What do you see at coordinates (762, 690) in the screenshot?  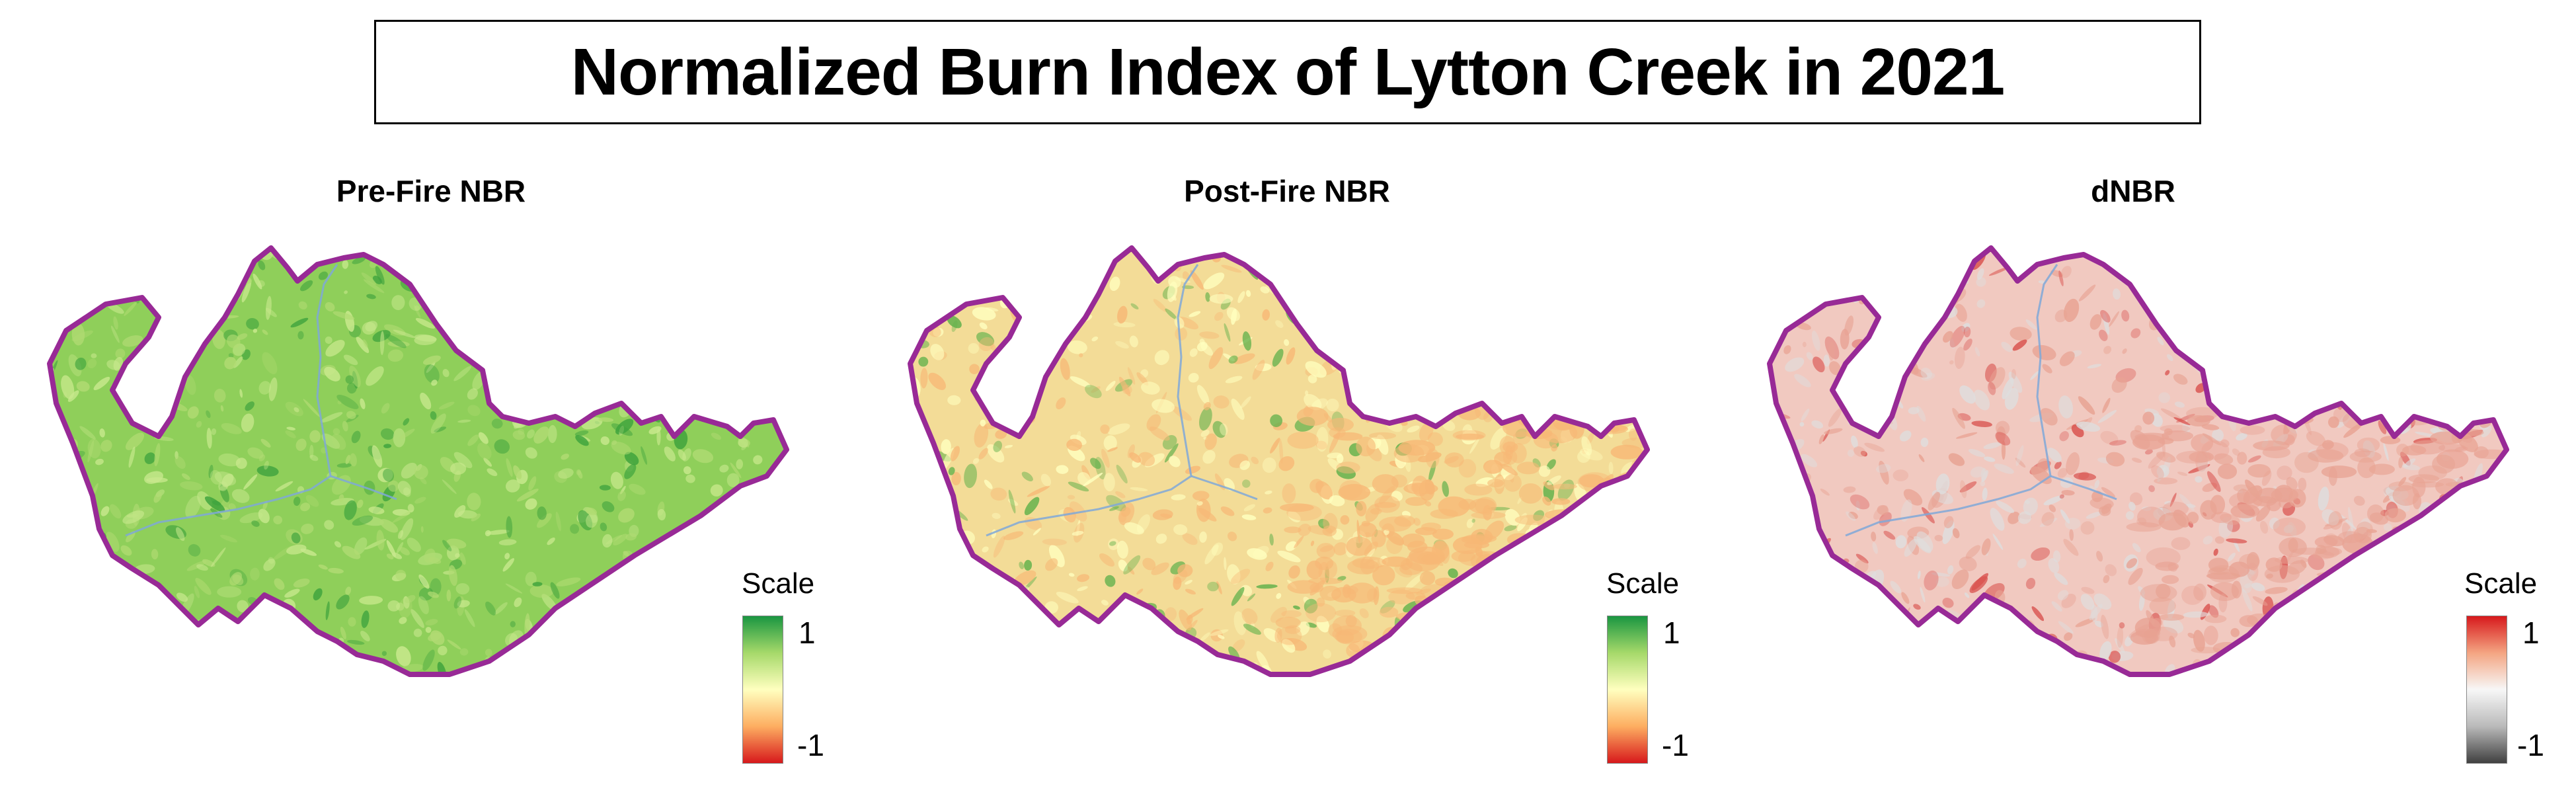 I see `legend-colorbar-pre-fire` at bounding box center [762, 690].